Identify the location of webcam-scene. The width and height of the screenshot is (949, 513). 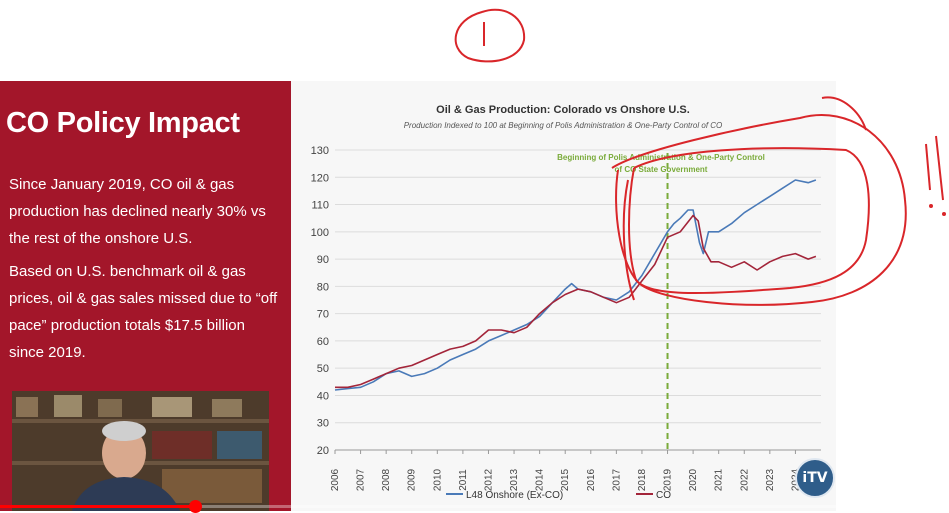
(140, 451).